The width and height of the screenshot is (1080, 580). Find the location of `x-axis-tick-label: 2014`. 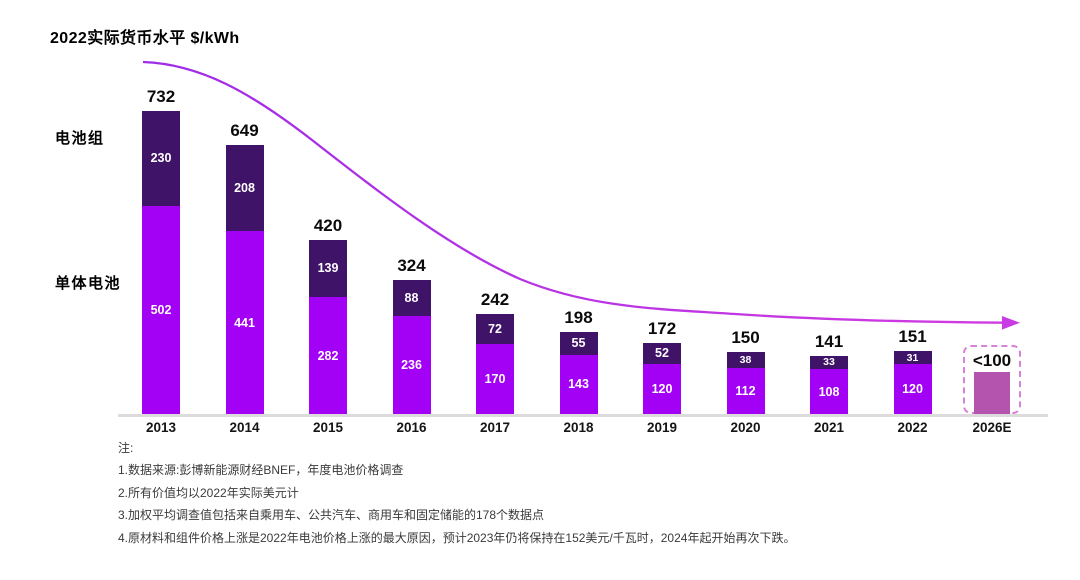

x-axis-tick-label: 2014 is located at coordinates (244, 427).